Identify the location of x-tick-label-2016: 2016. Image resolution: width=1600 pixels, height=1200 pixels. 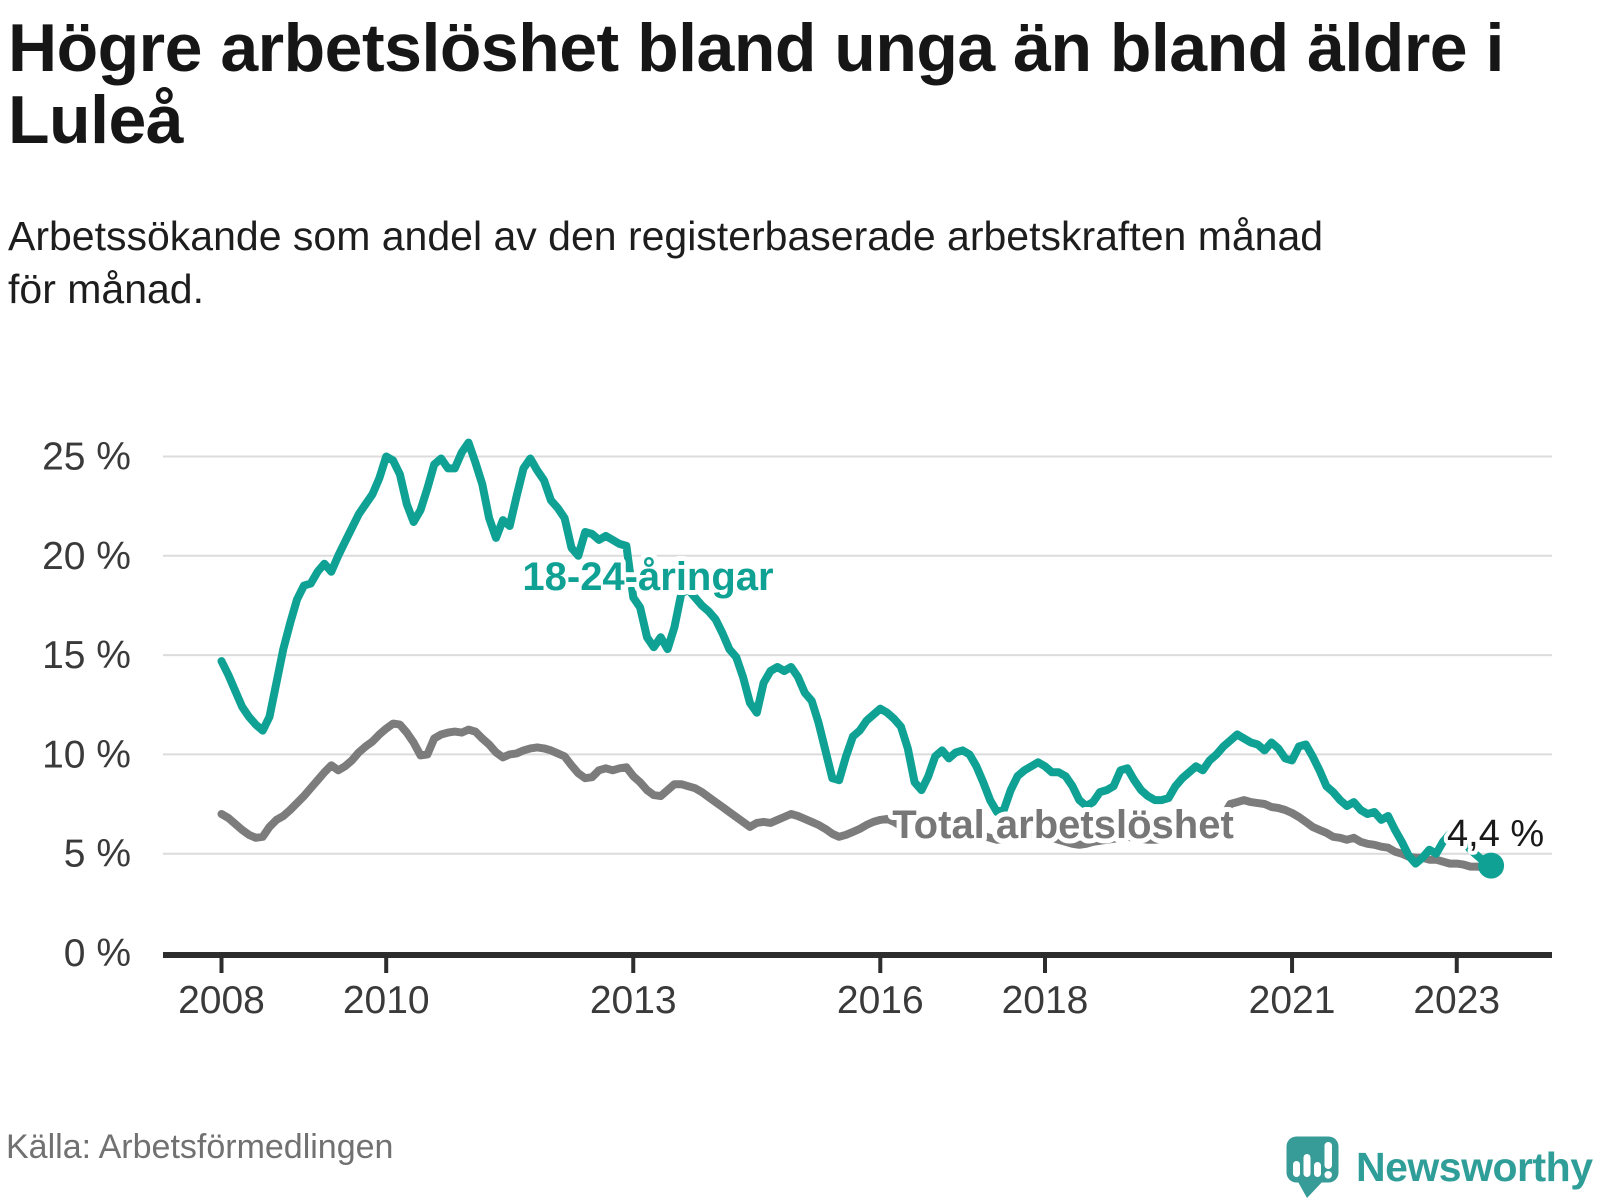
(880, 1000).